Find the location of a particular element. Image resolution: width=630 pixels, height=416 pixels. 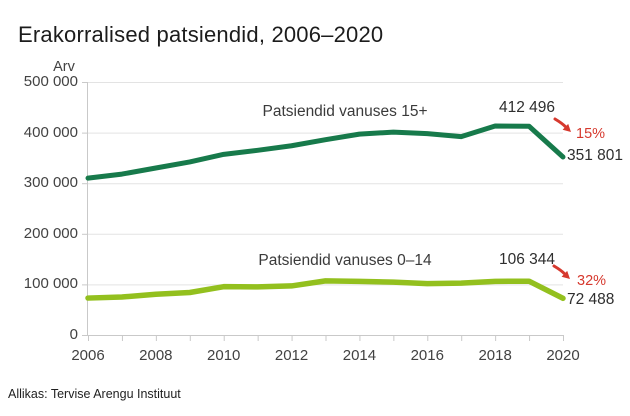

decline-pct-15plus: 15% is located at coordinates (591, 134).